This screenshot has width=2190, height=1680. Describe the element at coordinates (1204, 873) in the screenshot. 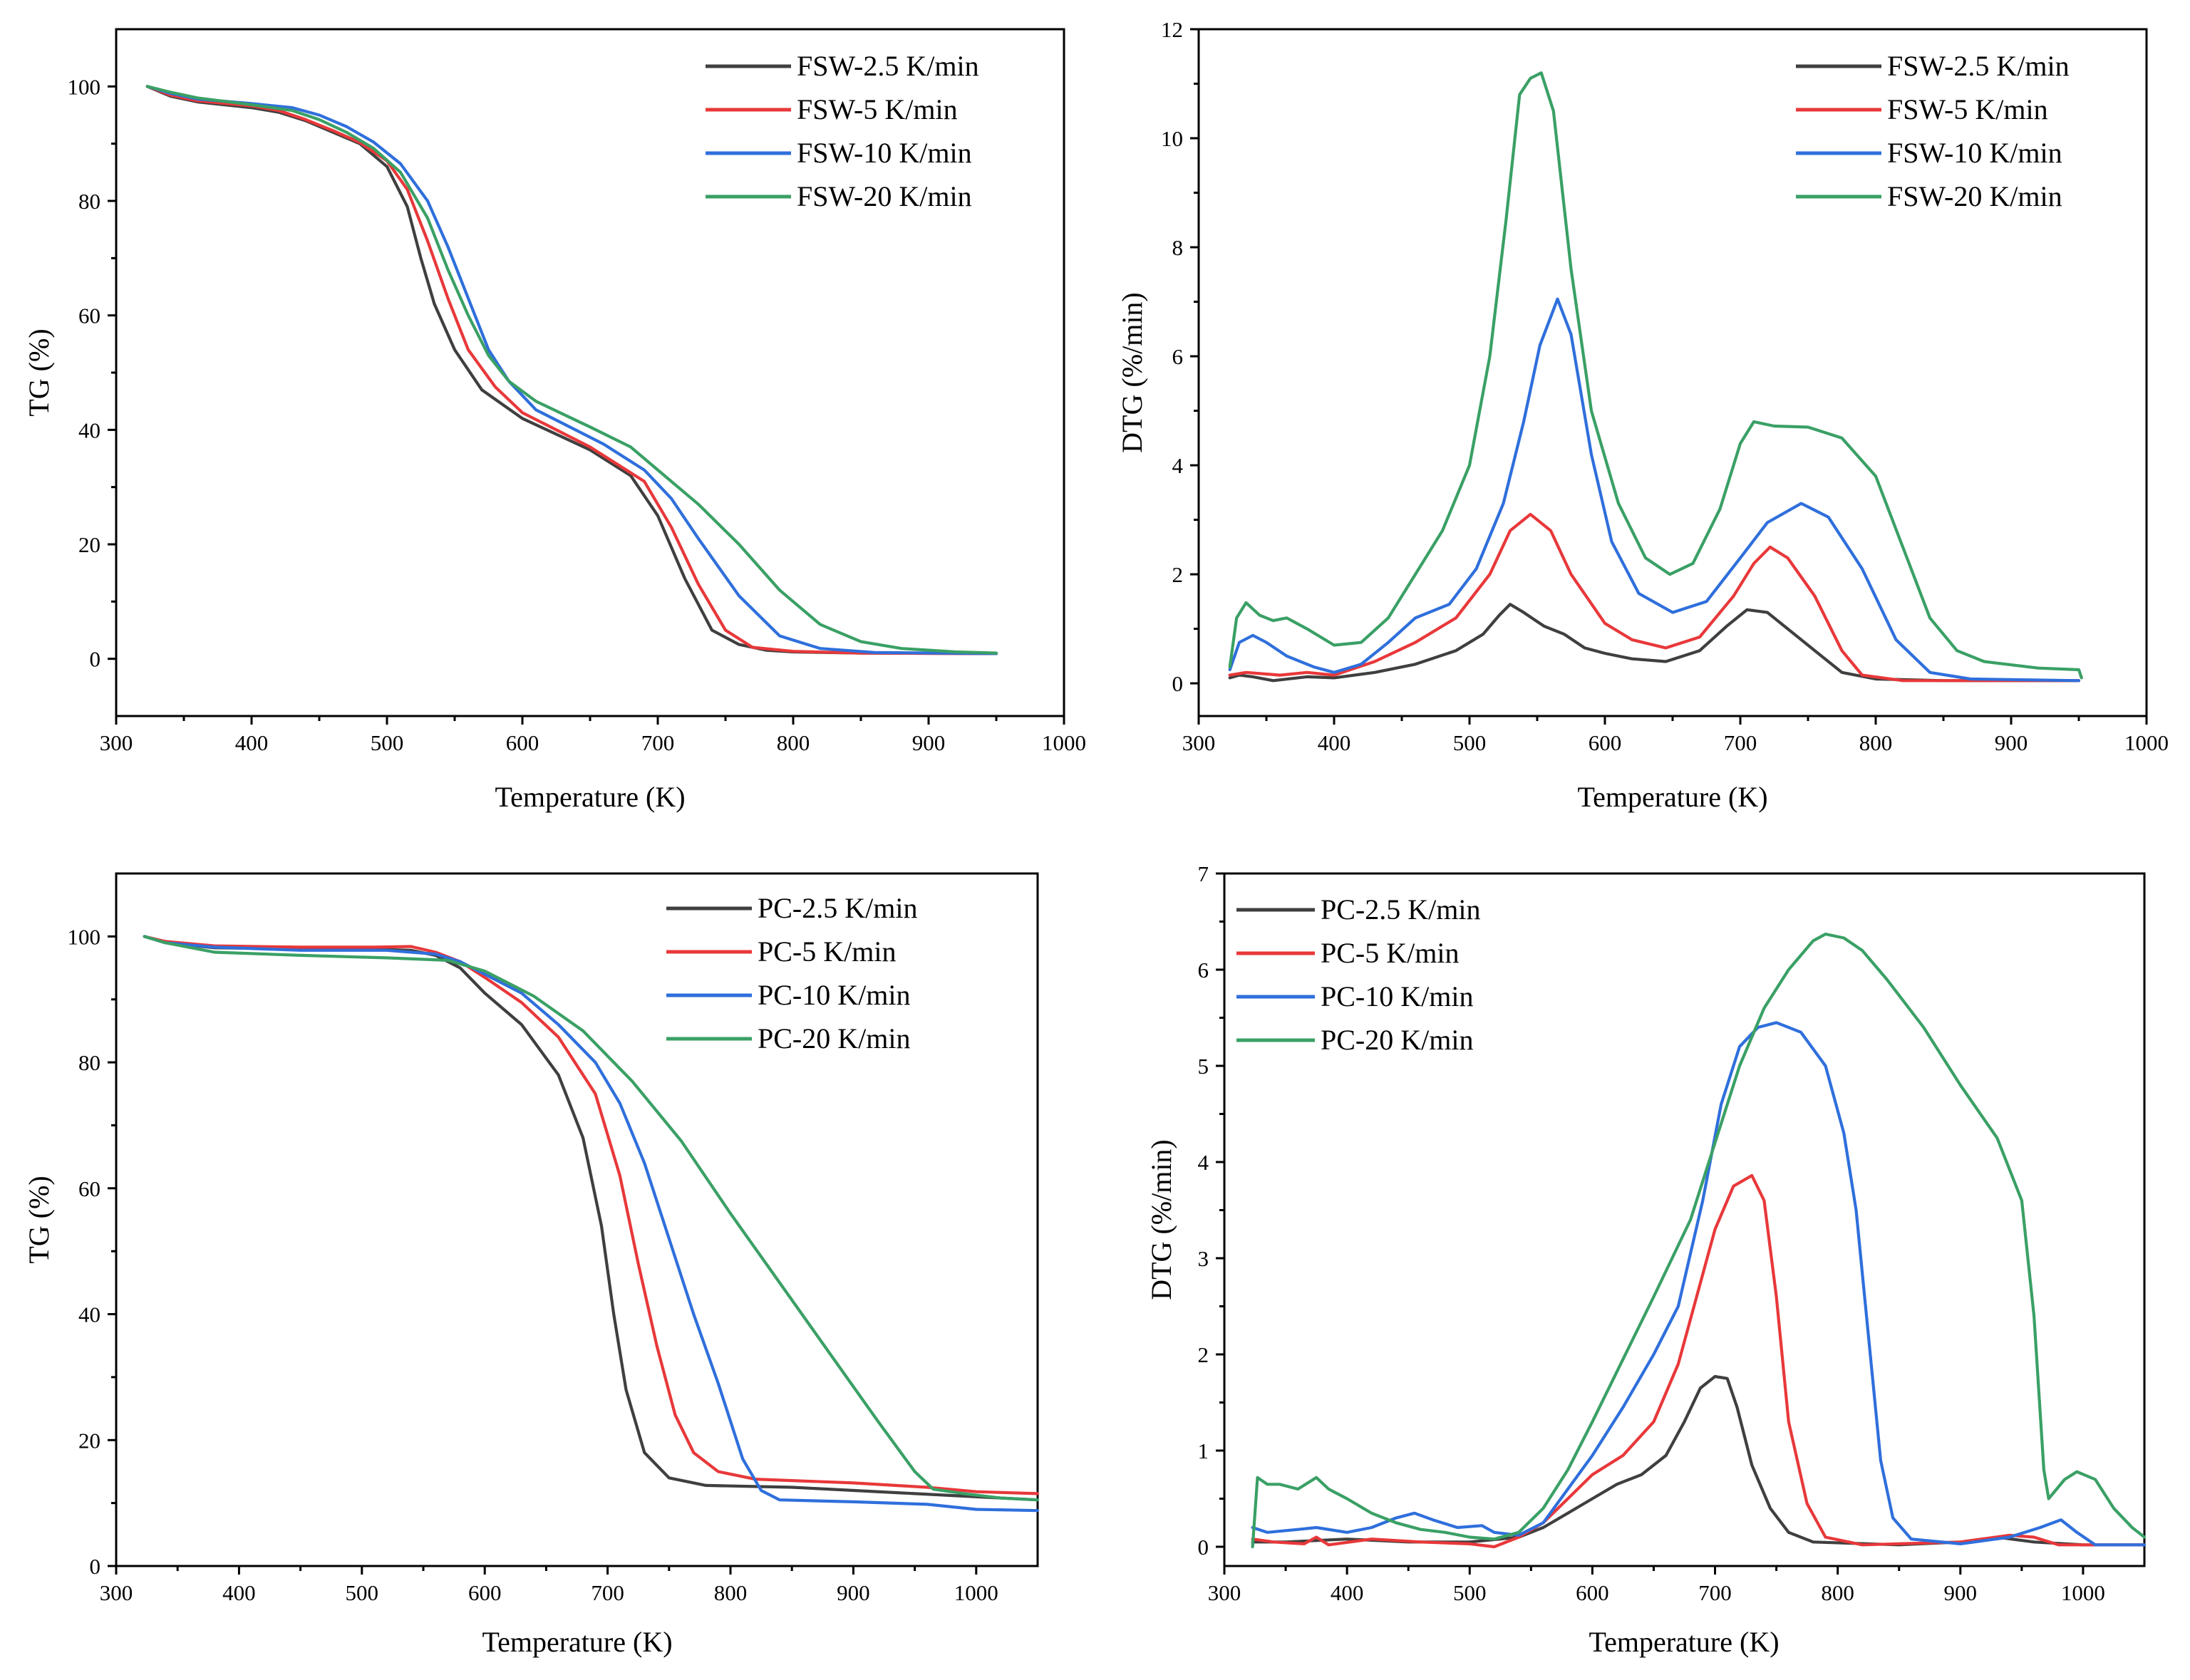

I see `y-tick-label: 7` at that location.